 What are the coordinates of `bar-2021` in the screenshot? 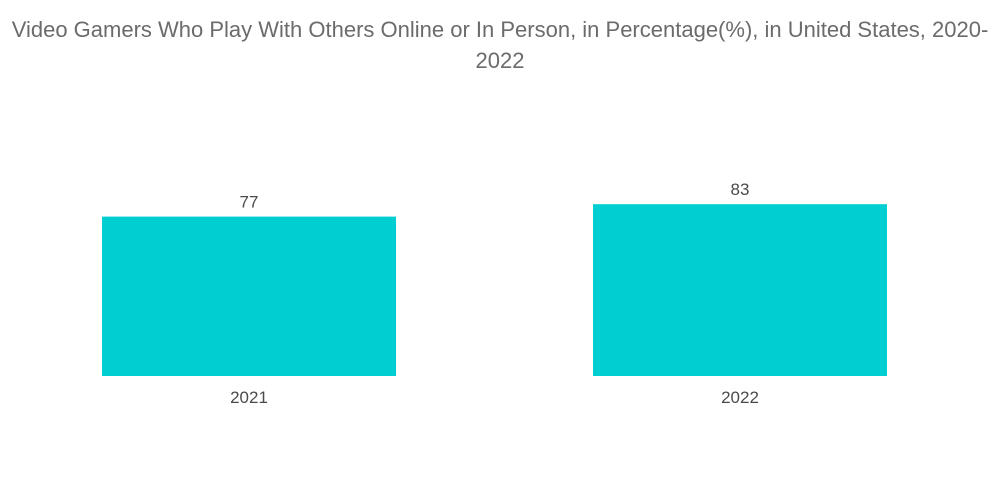 It's located at (249, 296).